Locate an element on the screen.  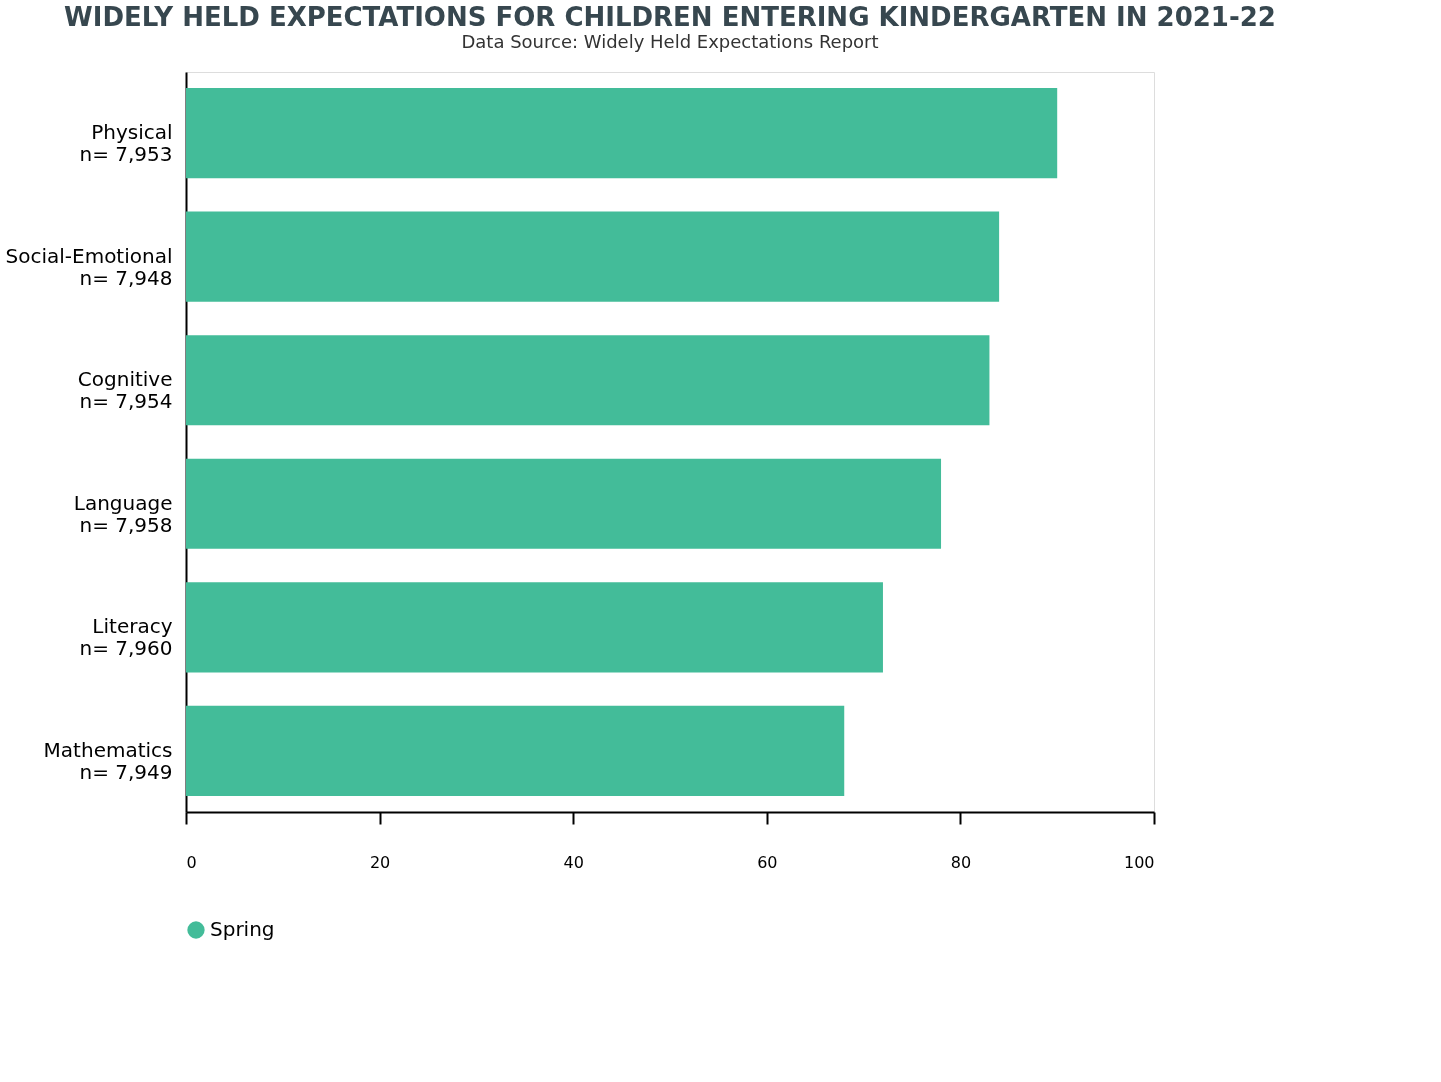
y-tick-label: Mathematics n= 7,949 is located at coordinates (108, 760).